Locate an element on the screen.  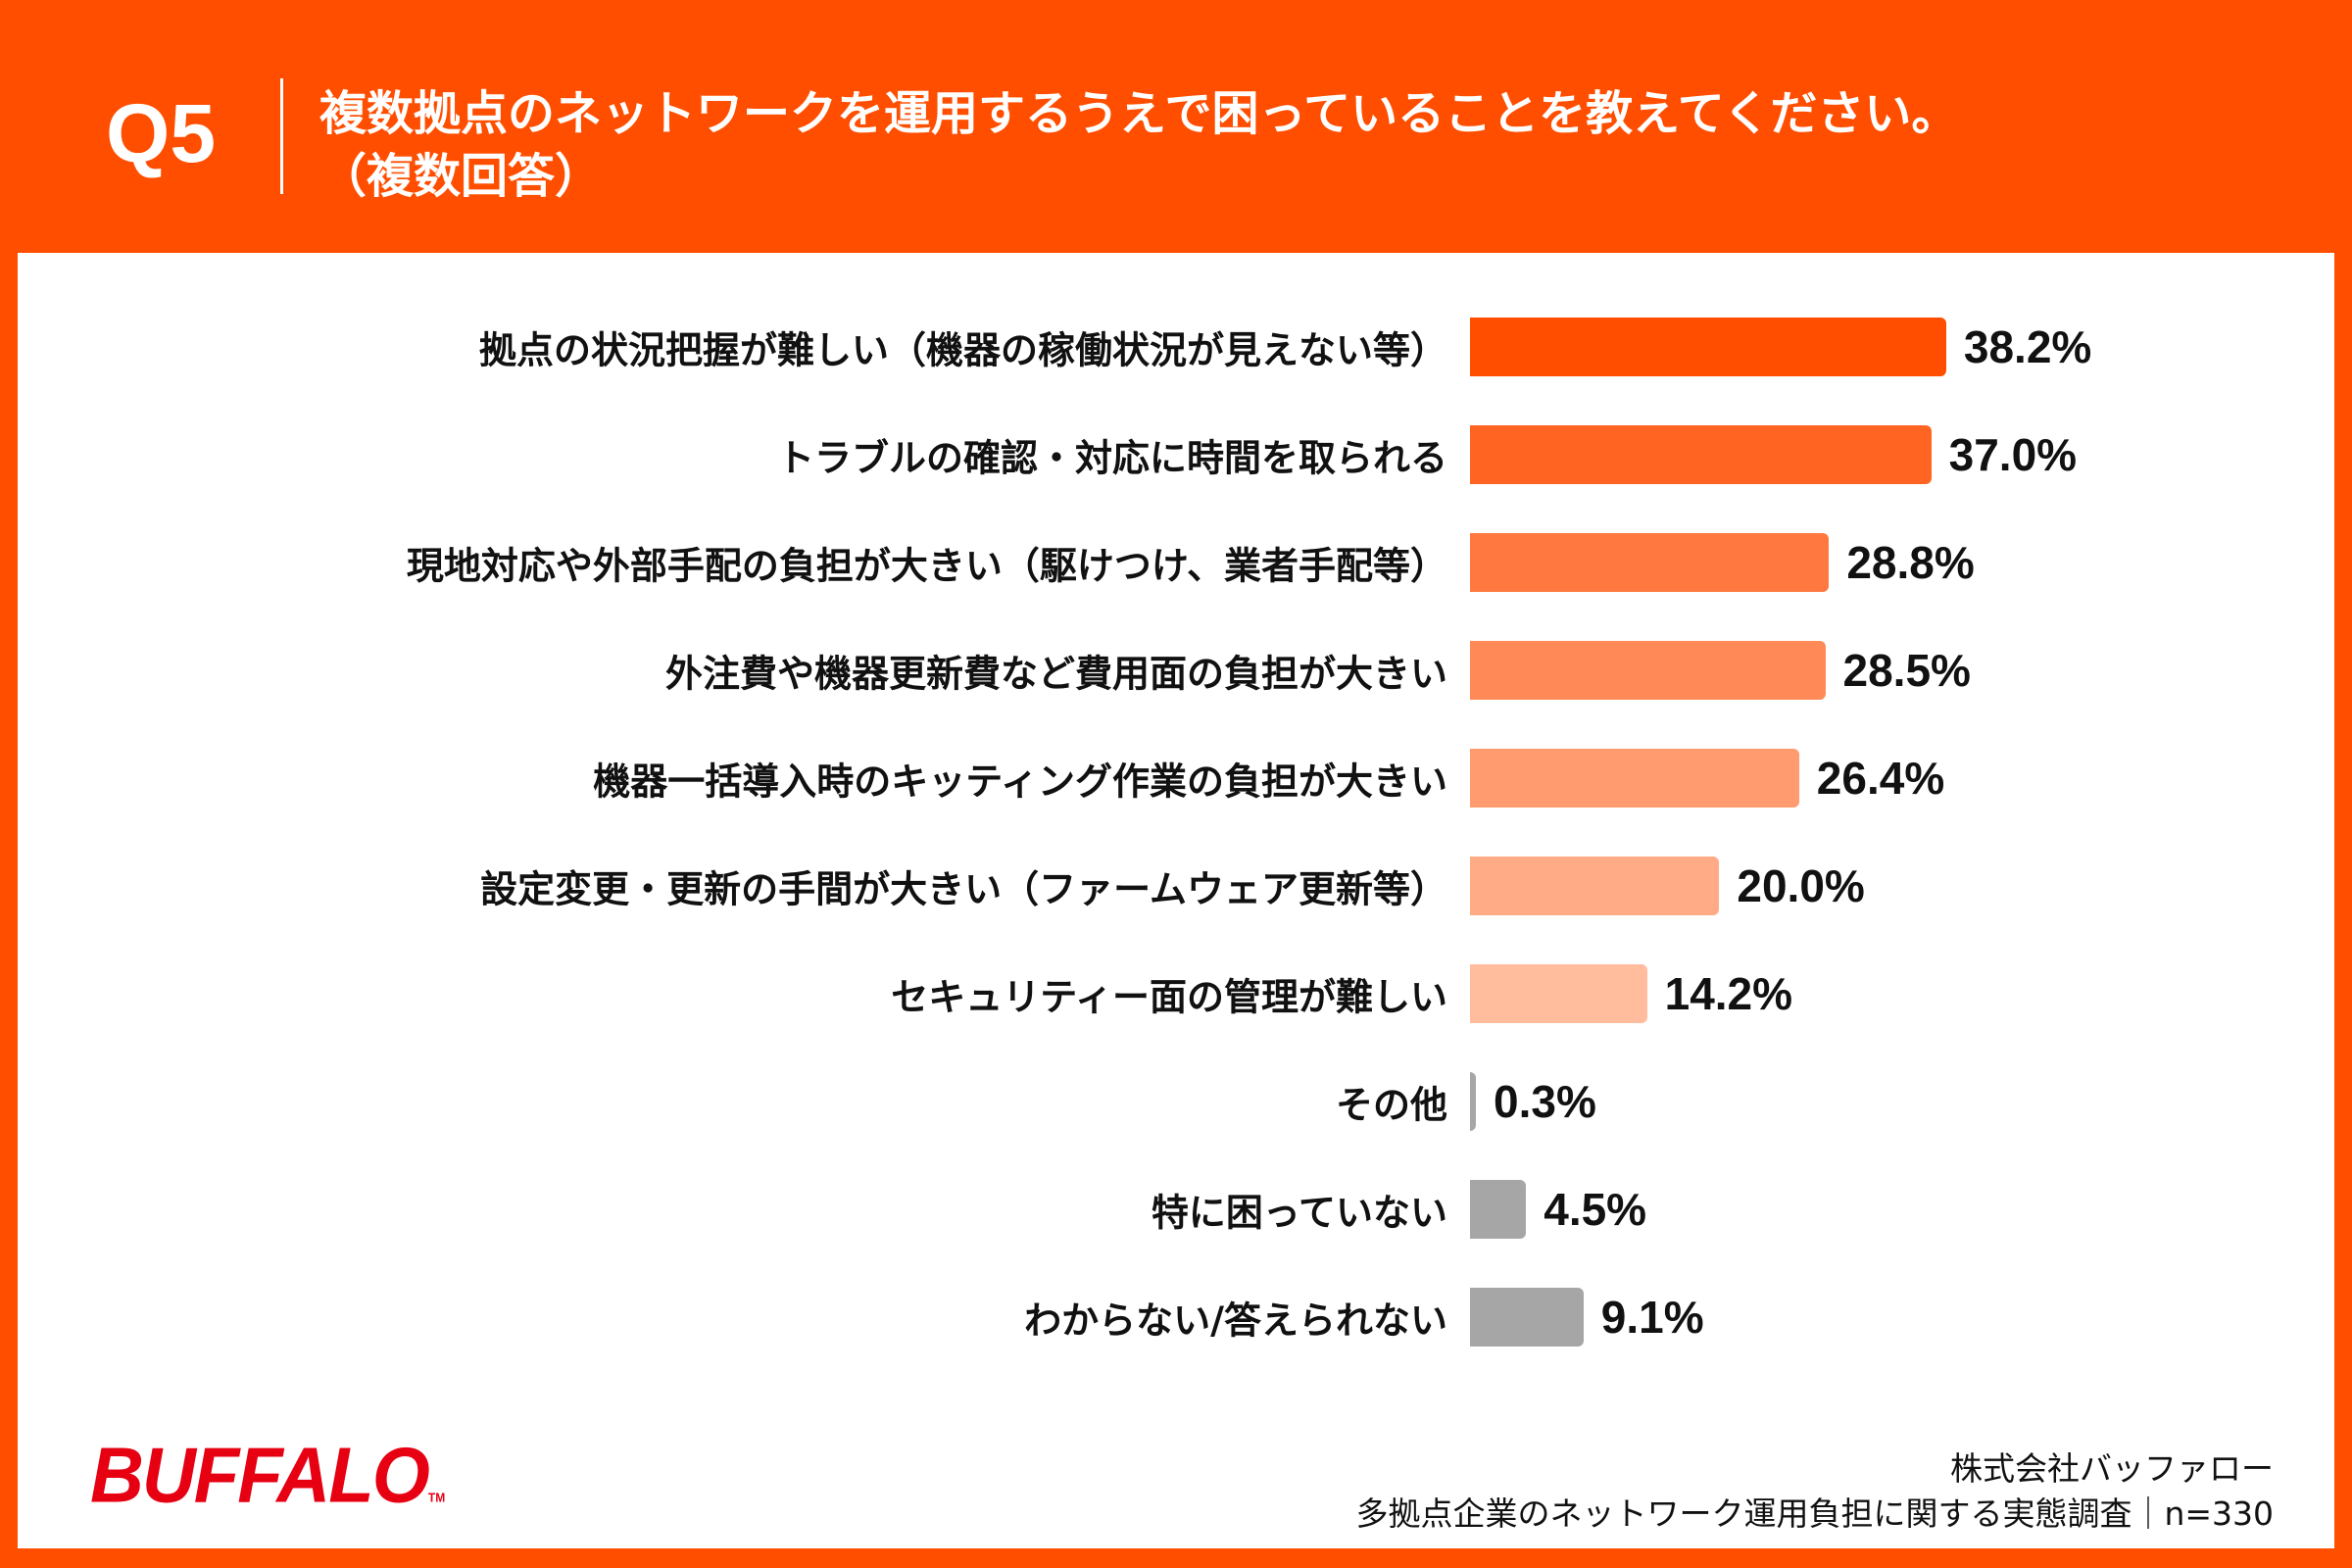
value-label: 37.0% is located at coordinates (2013, 454).